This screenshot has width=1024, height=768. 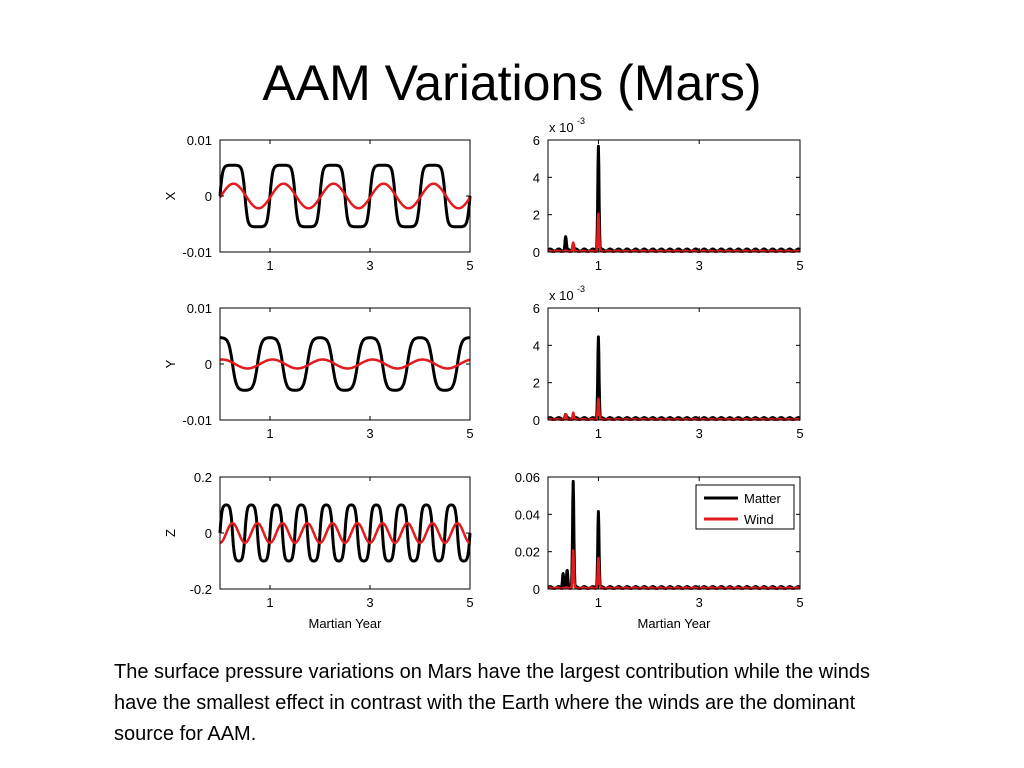 I want to click on y-tick-label: 0.06, so click(x=527, y=477).